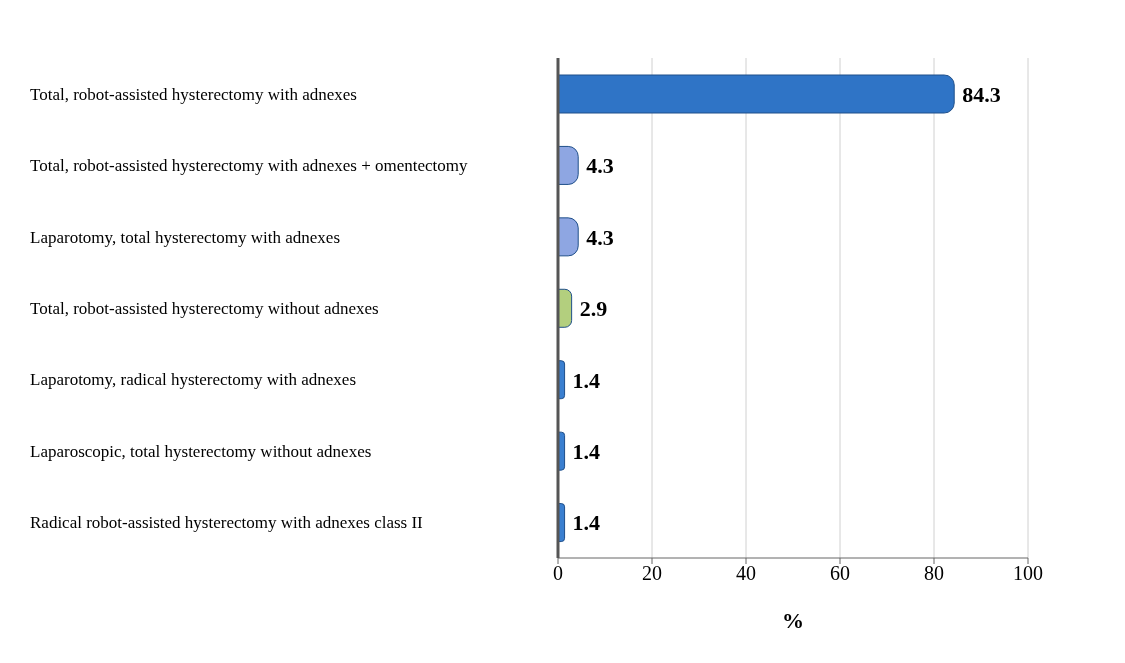  Describe the element at coordinates (249, 165) in the screenshot. I see `y-tick-label: Total, robot-assisted hysterectomy with adnexes + omentectomy` at that location.